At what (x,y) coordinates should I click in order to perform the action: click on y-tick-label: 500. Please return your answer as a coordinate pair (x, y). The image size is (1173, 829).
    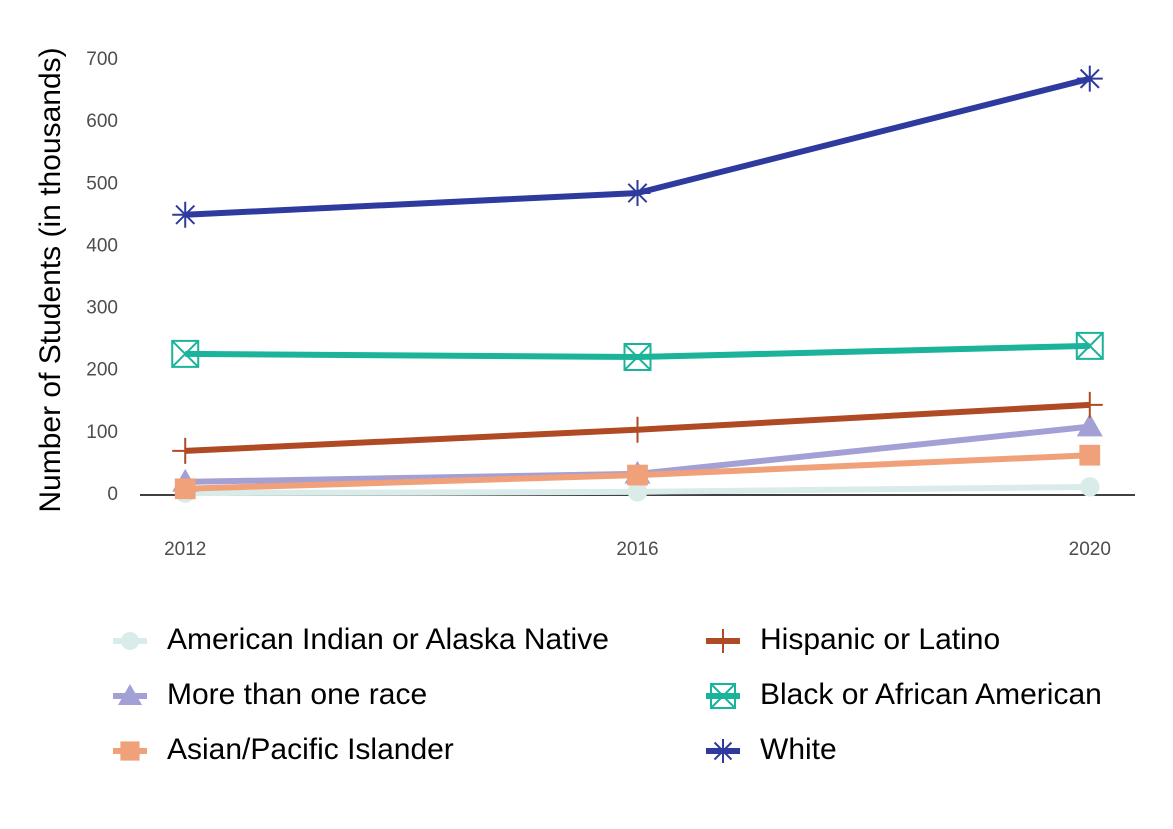
    Looking at the image, I should click on (102, 183).